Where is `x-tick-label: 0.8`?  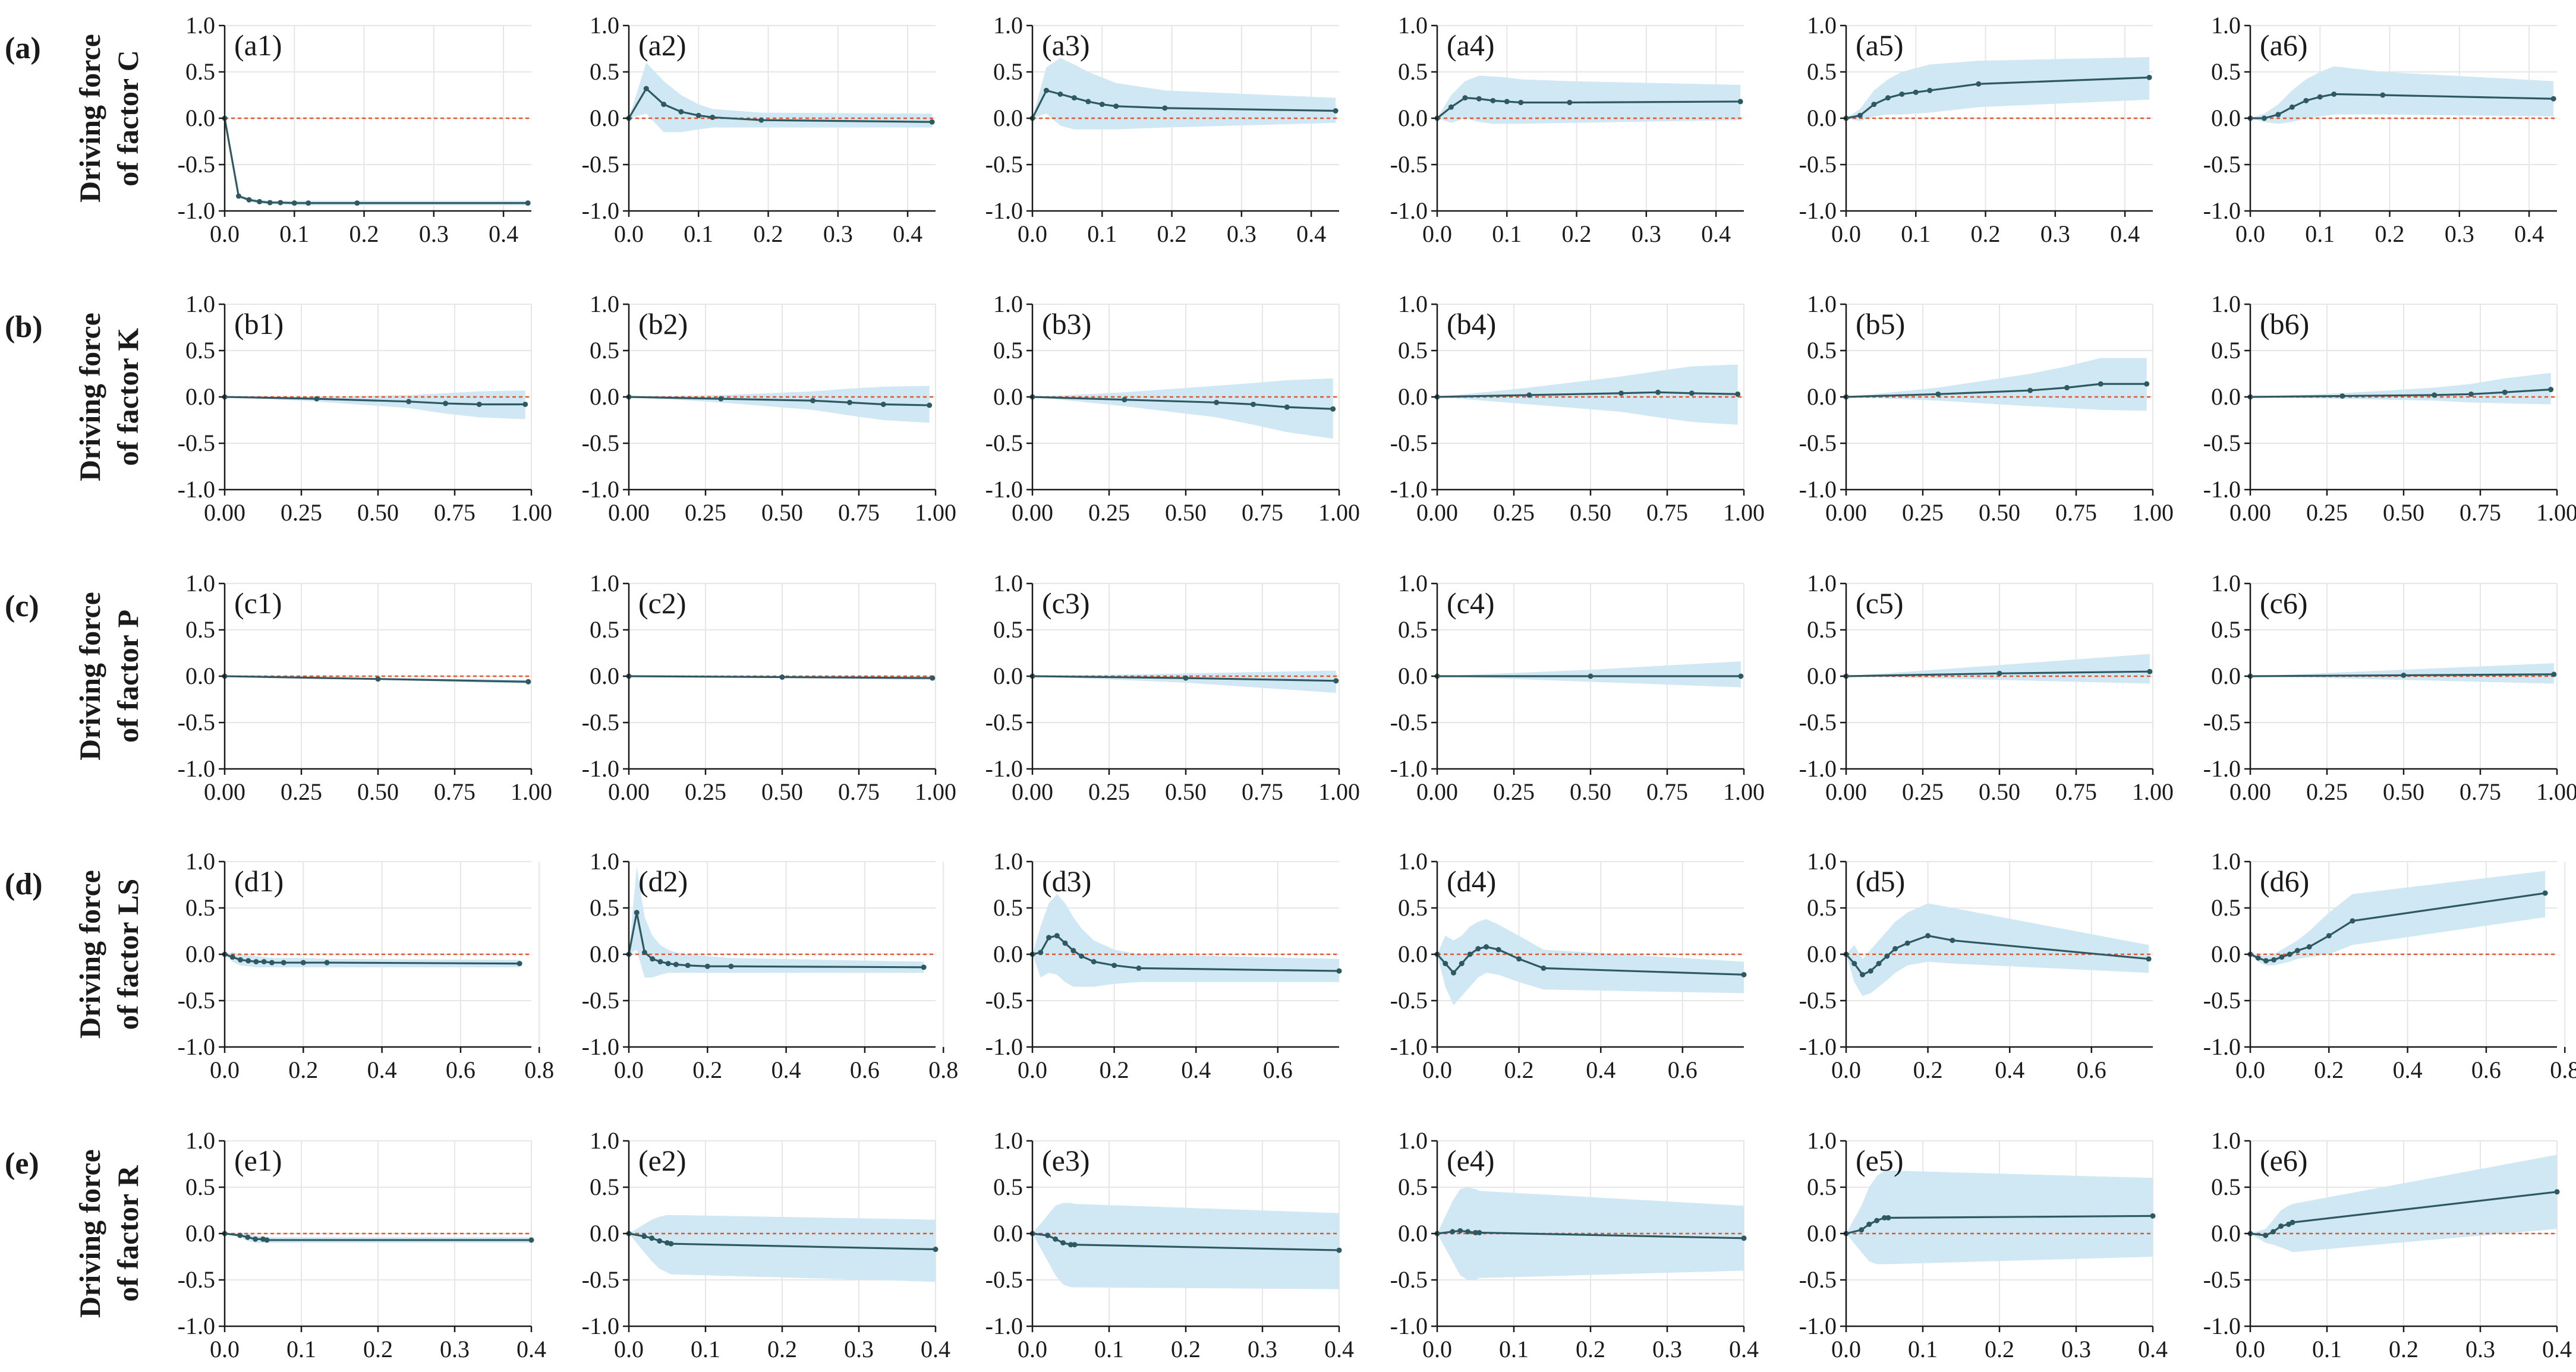
x-tick-label: 0.8 is located at coordinates (943, 1069).